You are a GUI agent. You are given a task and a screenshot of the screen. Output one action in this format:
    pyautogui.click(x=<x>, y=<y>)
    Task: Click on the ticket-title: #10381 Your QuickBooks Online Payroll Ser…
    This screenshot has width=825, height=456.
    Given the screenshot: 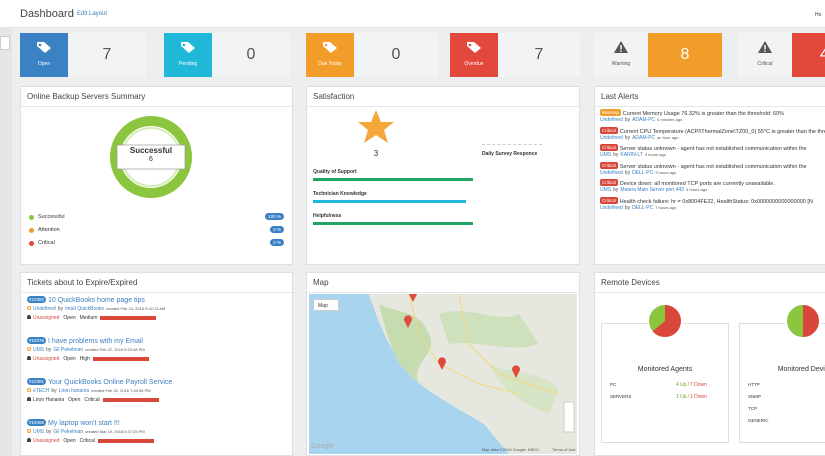 What is the action you would take?
    pyautogui.click(x=99, y=382)
    